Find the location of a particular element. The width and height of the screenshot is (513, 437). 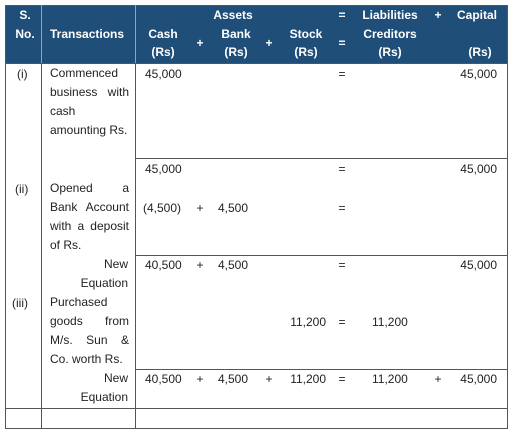

sno: (i) is located at coordinates (22, 74).